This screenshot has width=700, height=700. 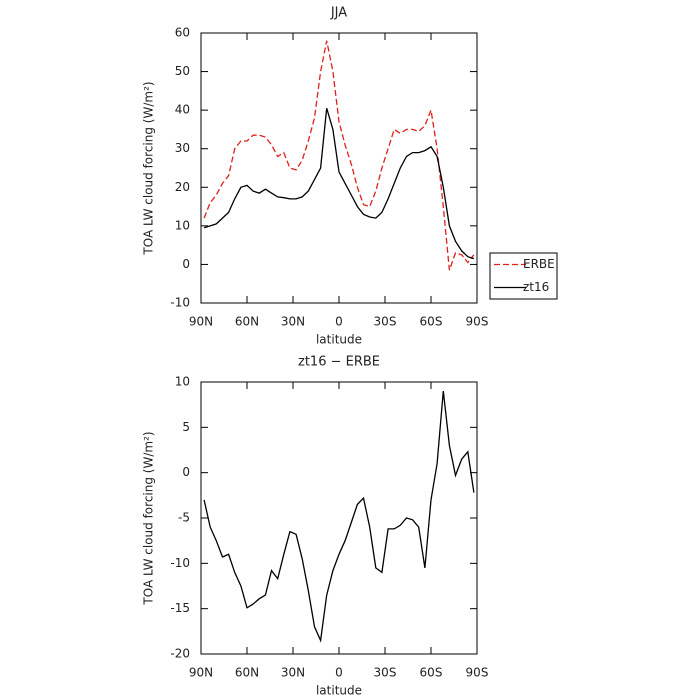 I want to click on chart-title: JJA, so click(x=338, y=13).